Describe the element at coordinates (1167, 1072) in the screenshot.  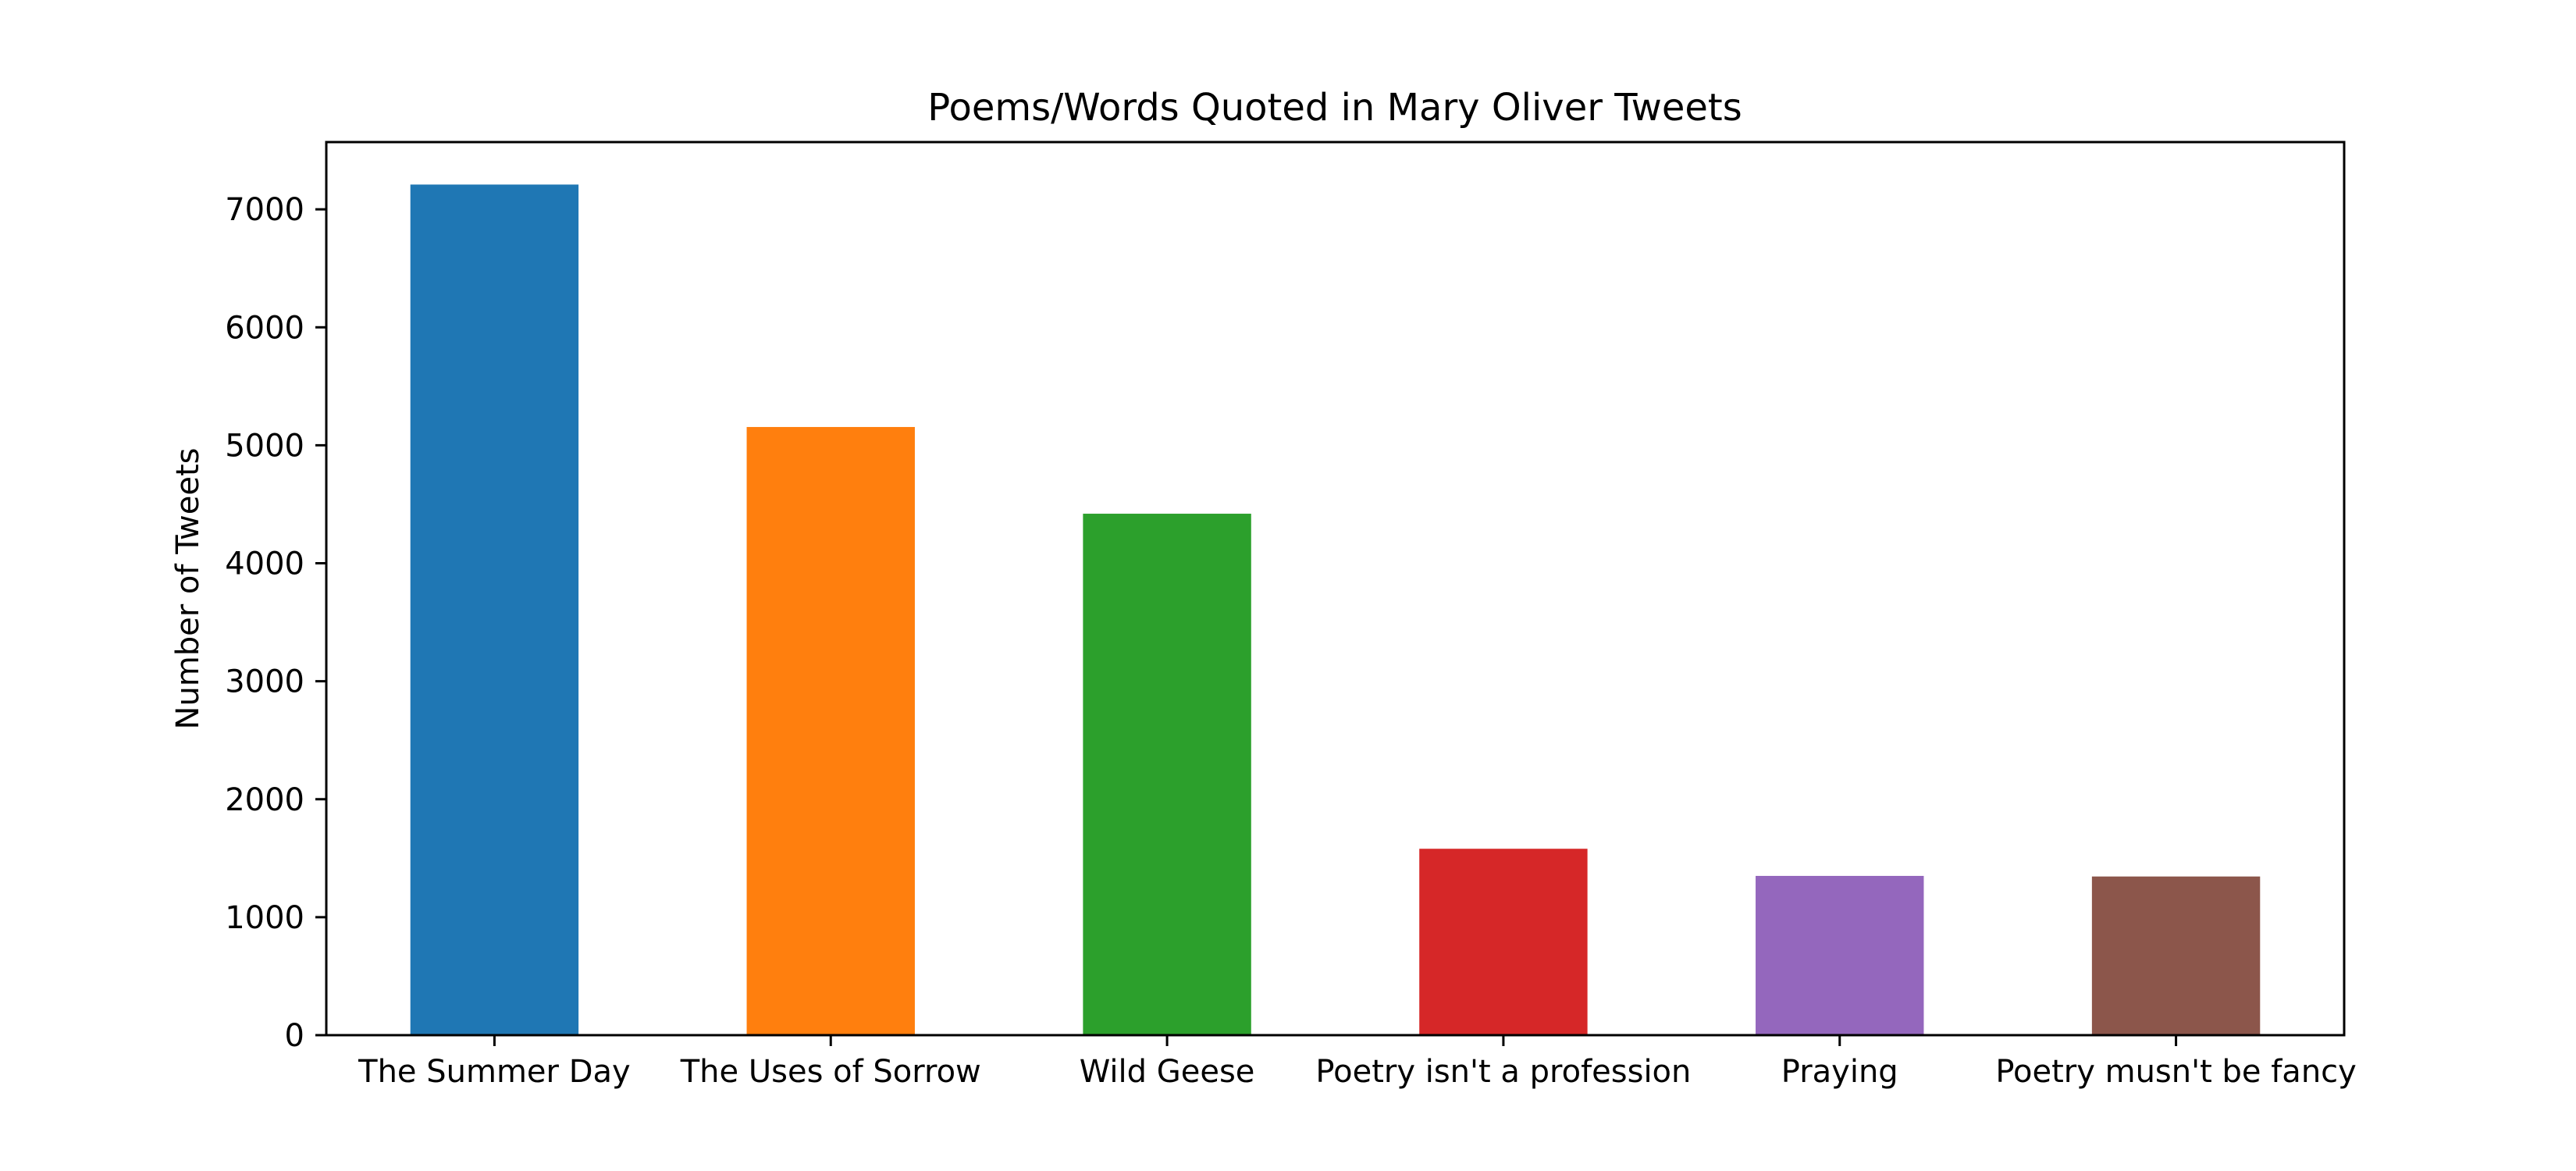
I see `x-tick-label: Wild Geese` at that location.